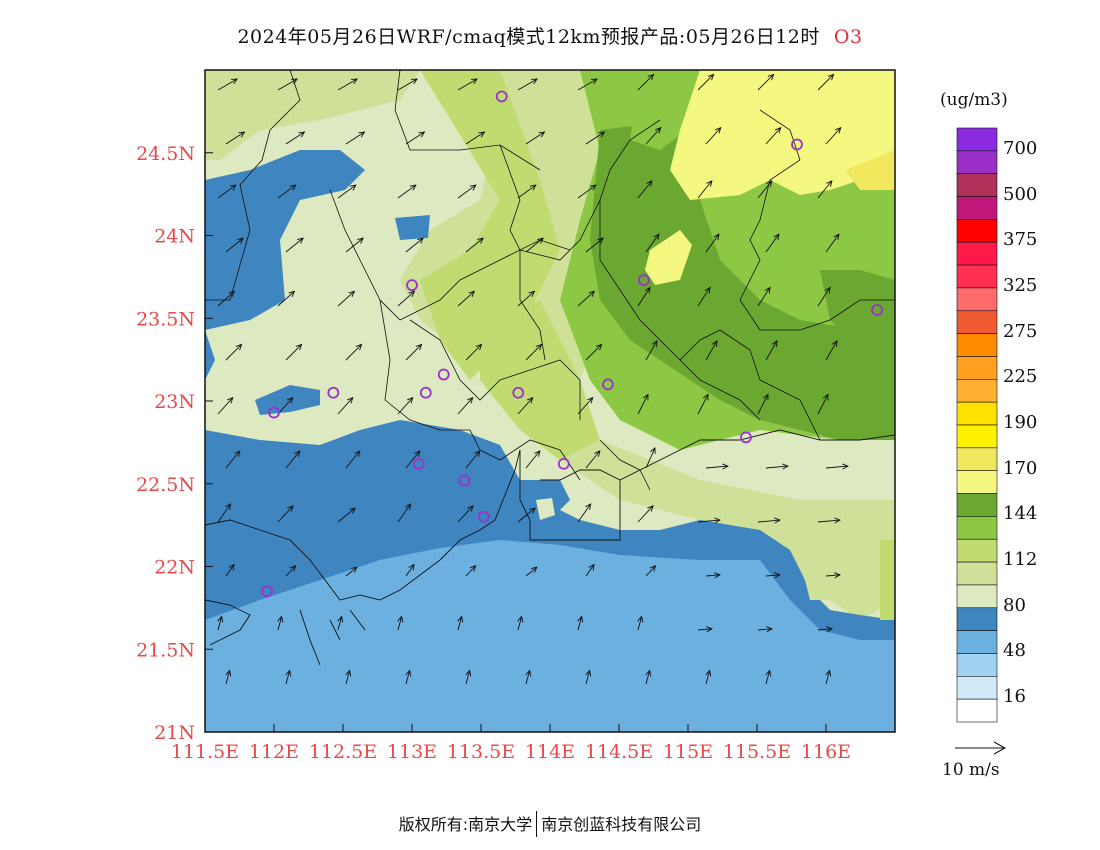  I want to click on copyright-footer: 版权所有:南京大学 南京创蓝科技有限公司, so click(550, 824).